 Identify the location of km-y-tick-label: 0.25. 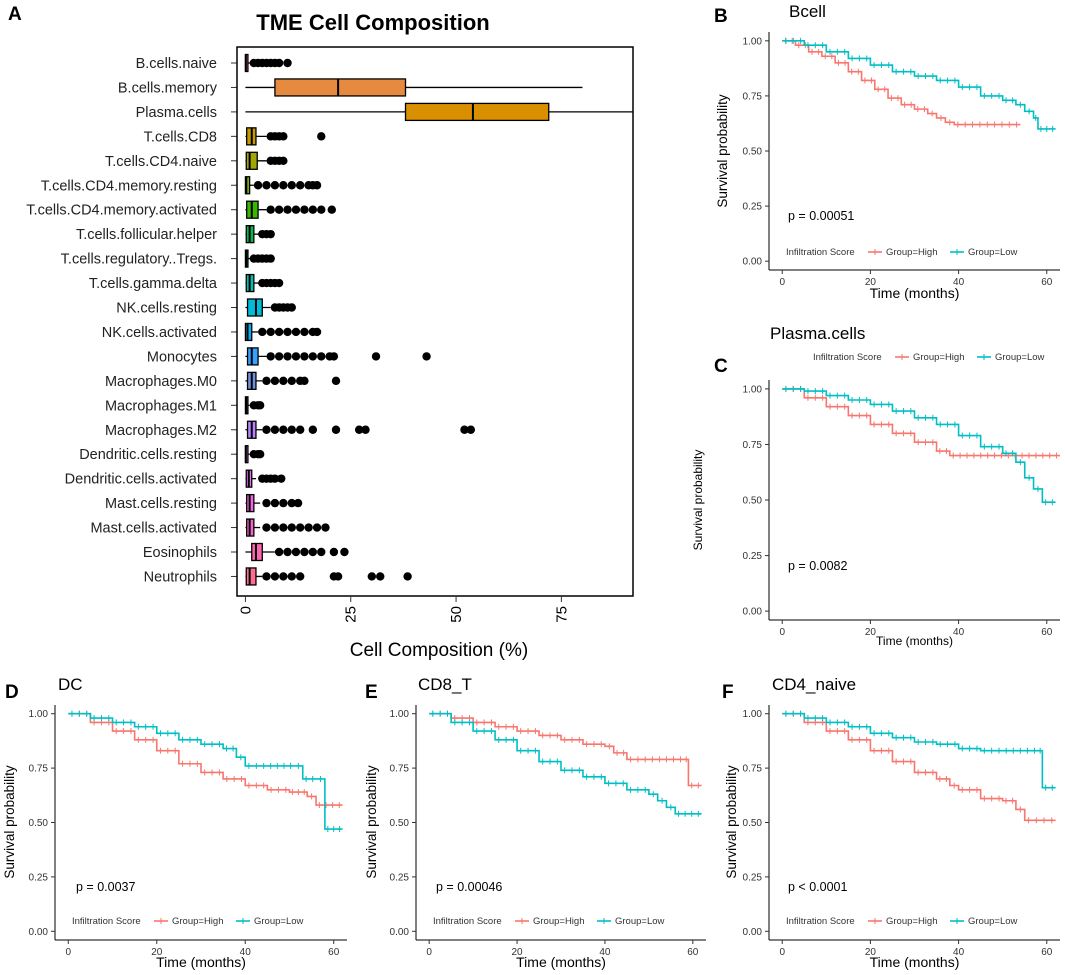
(753, 877).